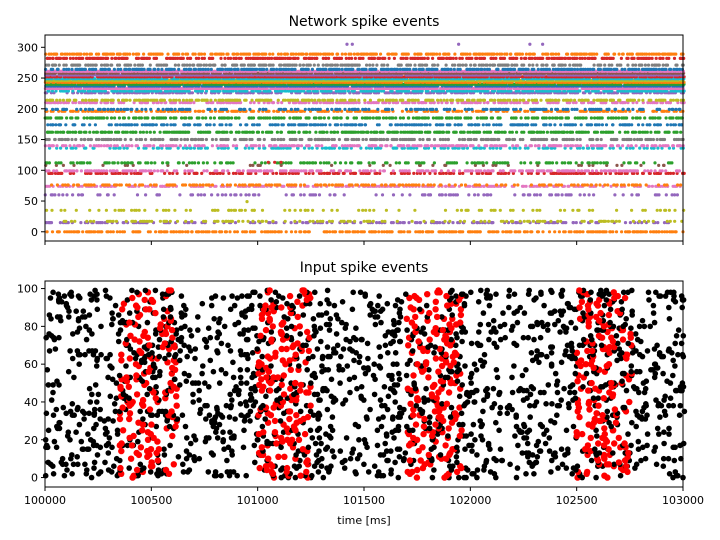 This screenshot has width=720, height=540. What do you see at coordinates (364, 22) in the screenshot?
I see `top-chart-title: Network spike events` at bounding box center [364, 22].